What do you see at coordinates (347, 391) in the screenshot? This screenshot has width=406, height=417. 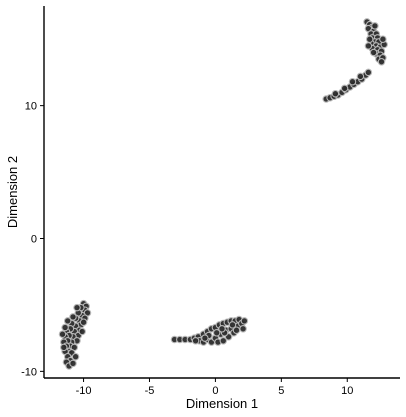 I see `x-tick-label: 10` at bounding box center [347, 391].